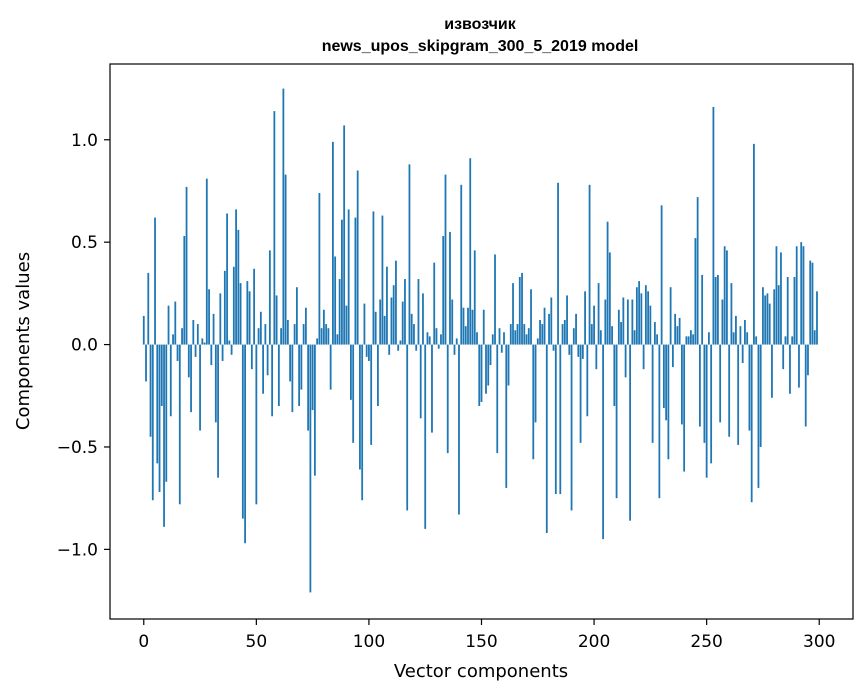 The image size is (867, 696). Describe the element at coordinates (77, 448) in the screenshot. I see `y-tick-label: −0.5` at that location.